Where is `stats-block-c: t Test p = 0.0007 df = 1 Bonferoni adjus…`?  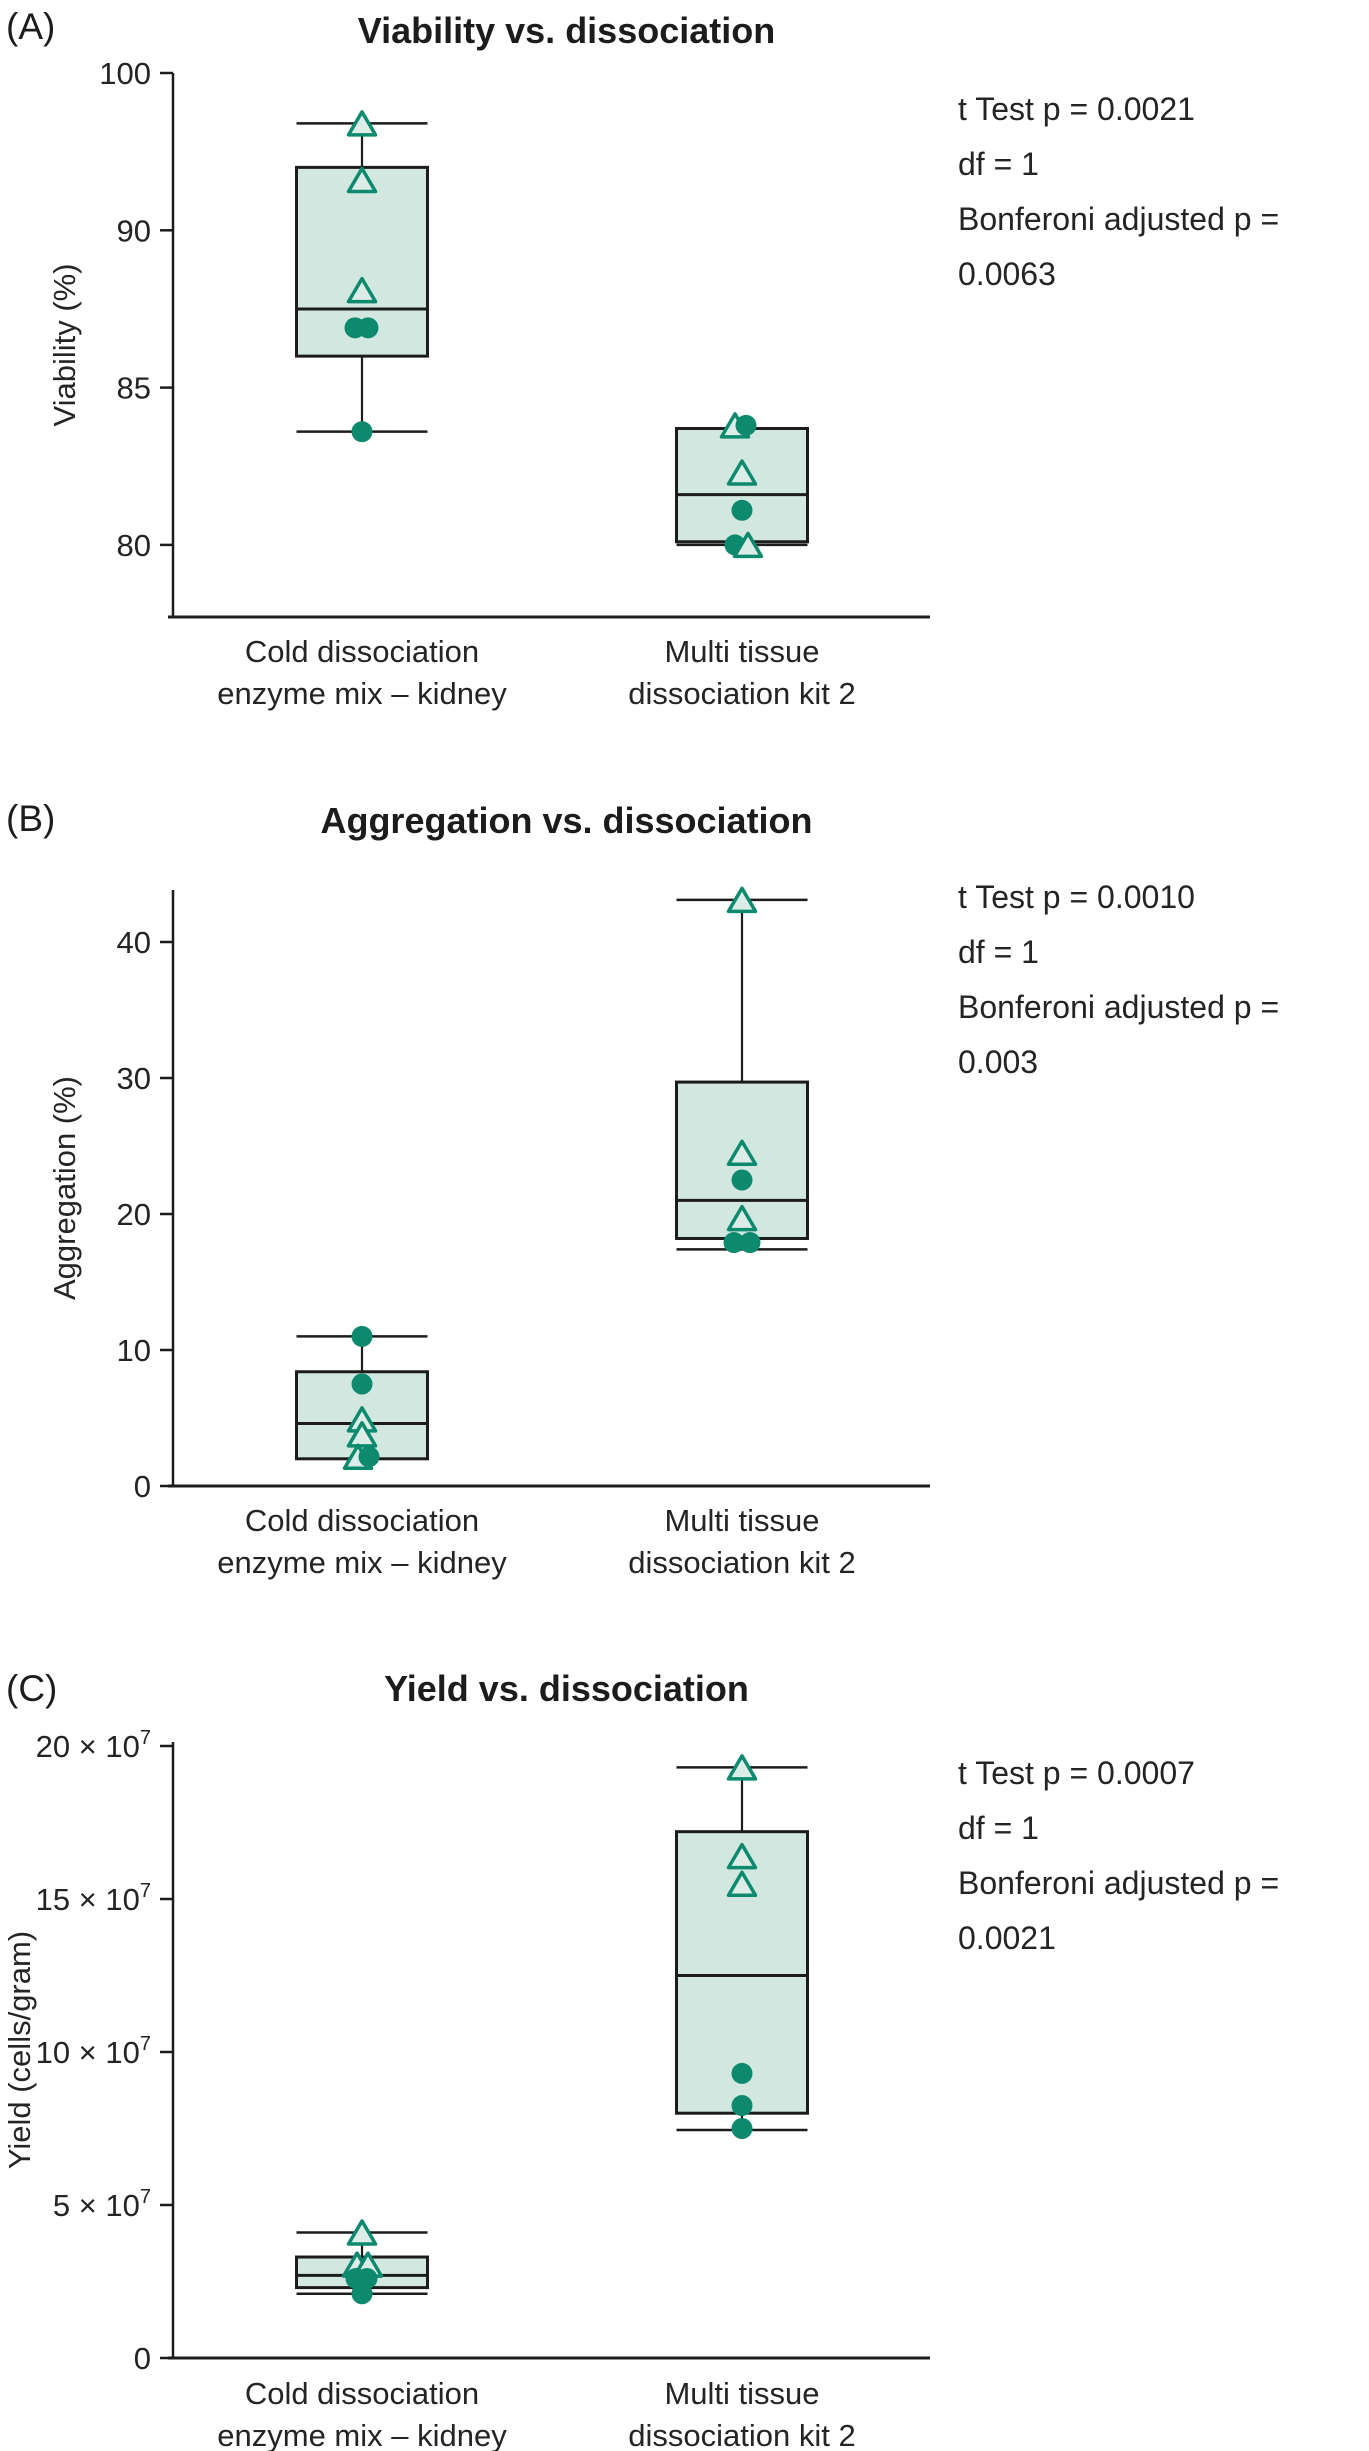 stats-block-c: t Test p = 0.0007 df = 1 Bonferoni adjus… is located at coordinates (1163, 1856).